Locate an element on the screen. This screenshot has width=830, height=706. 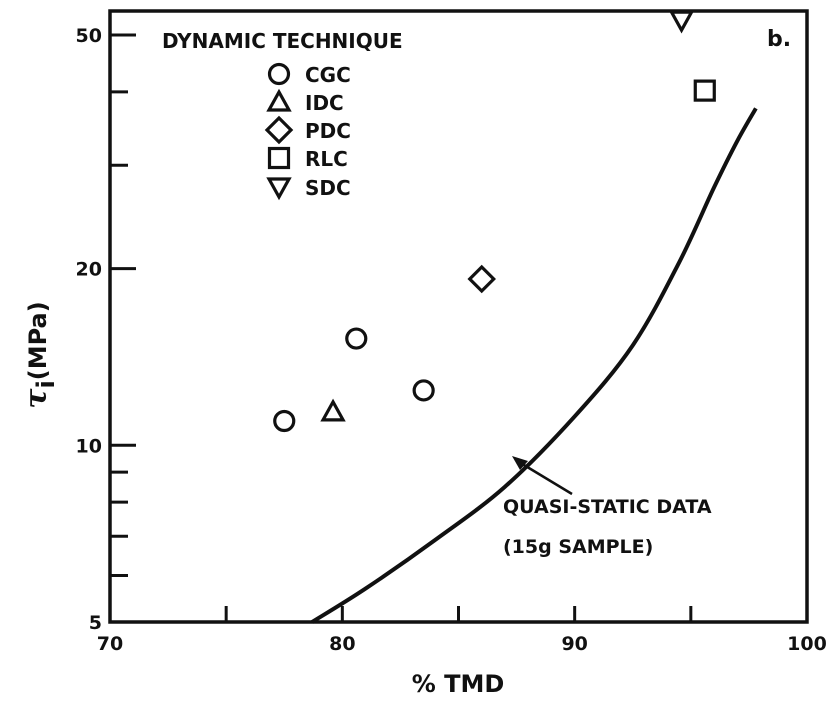
legend-marker-pdc is located at coordinates (279, 130).